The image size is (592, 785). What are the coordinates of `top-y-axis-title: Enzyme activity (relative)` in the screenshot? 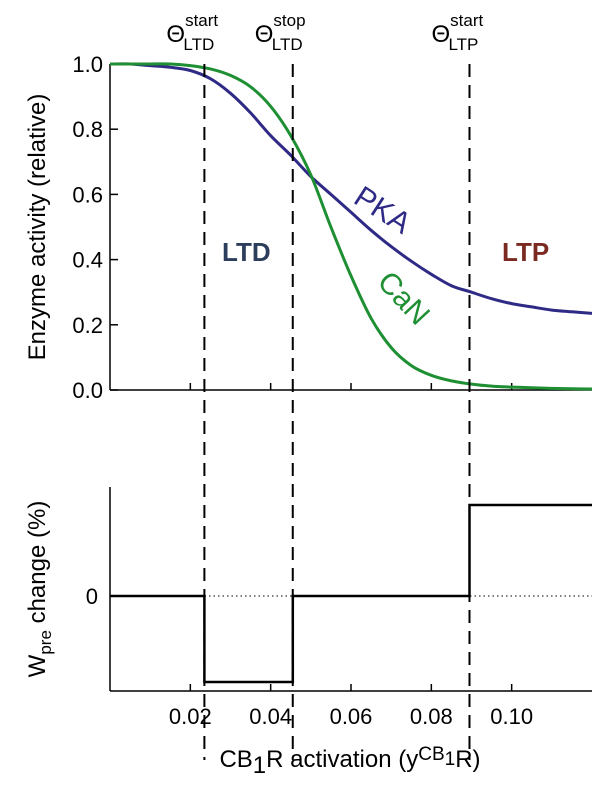 It's located at (37, 227).